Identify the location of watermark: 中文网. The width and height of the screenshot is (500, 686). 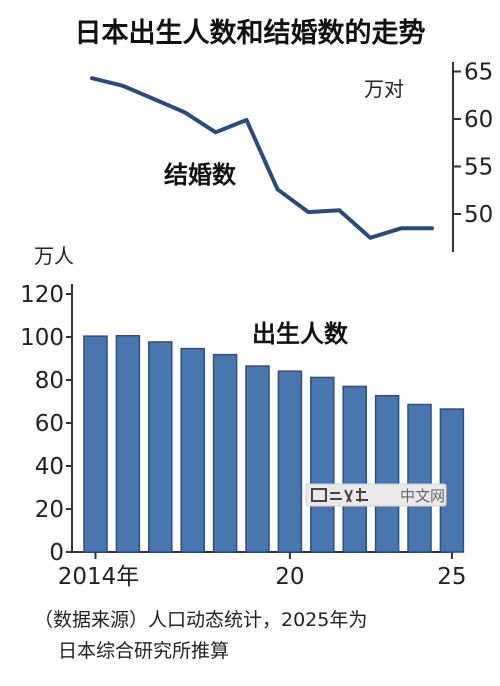
(376, 495).